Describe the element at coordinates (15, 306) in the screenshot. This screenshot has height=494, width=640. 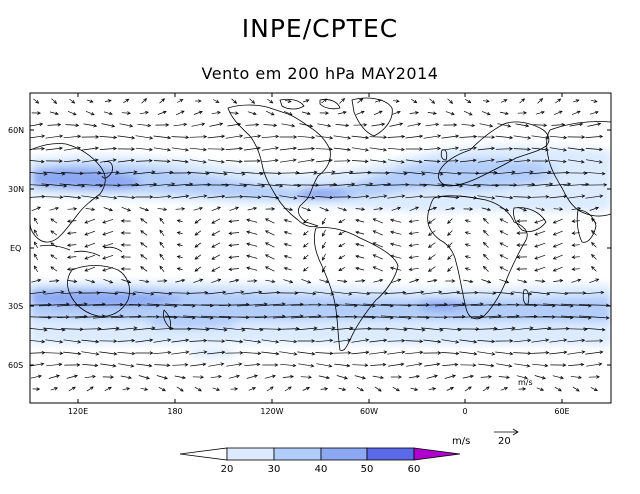
I see `lat-label-30s: 30S` at that location.